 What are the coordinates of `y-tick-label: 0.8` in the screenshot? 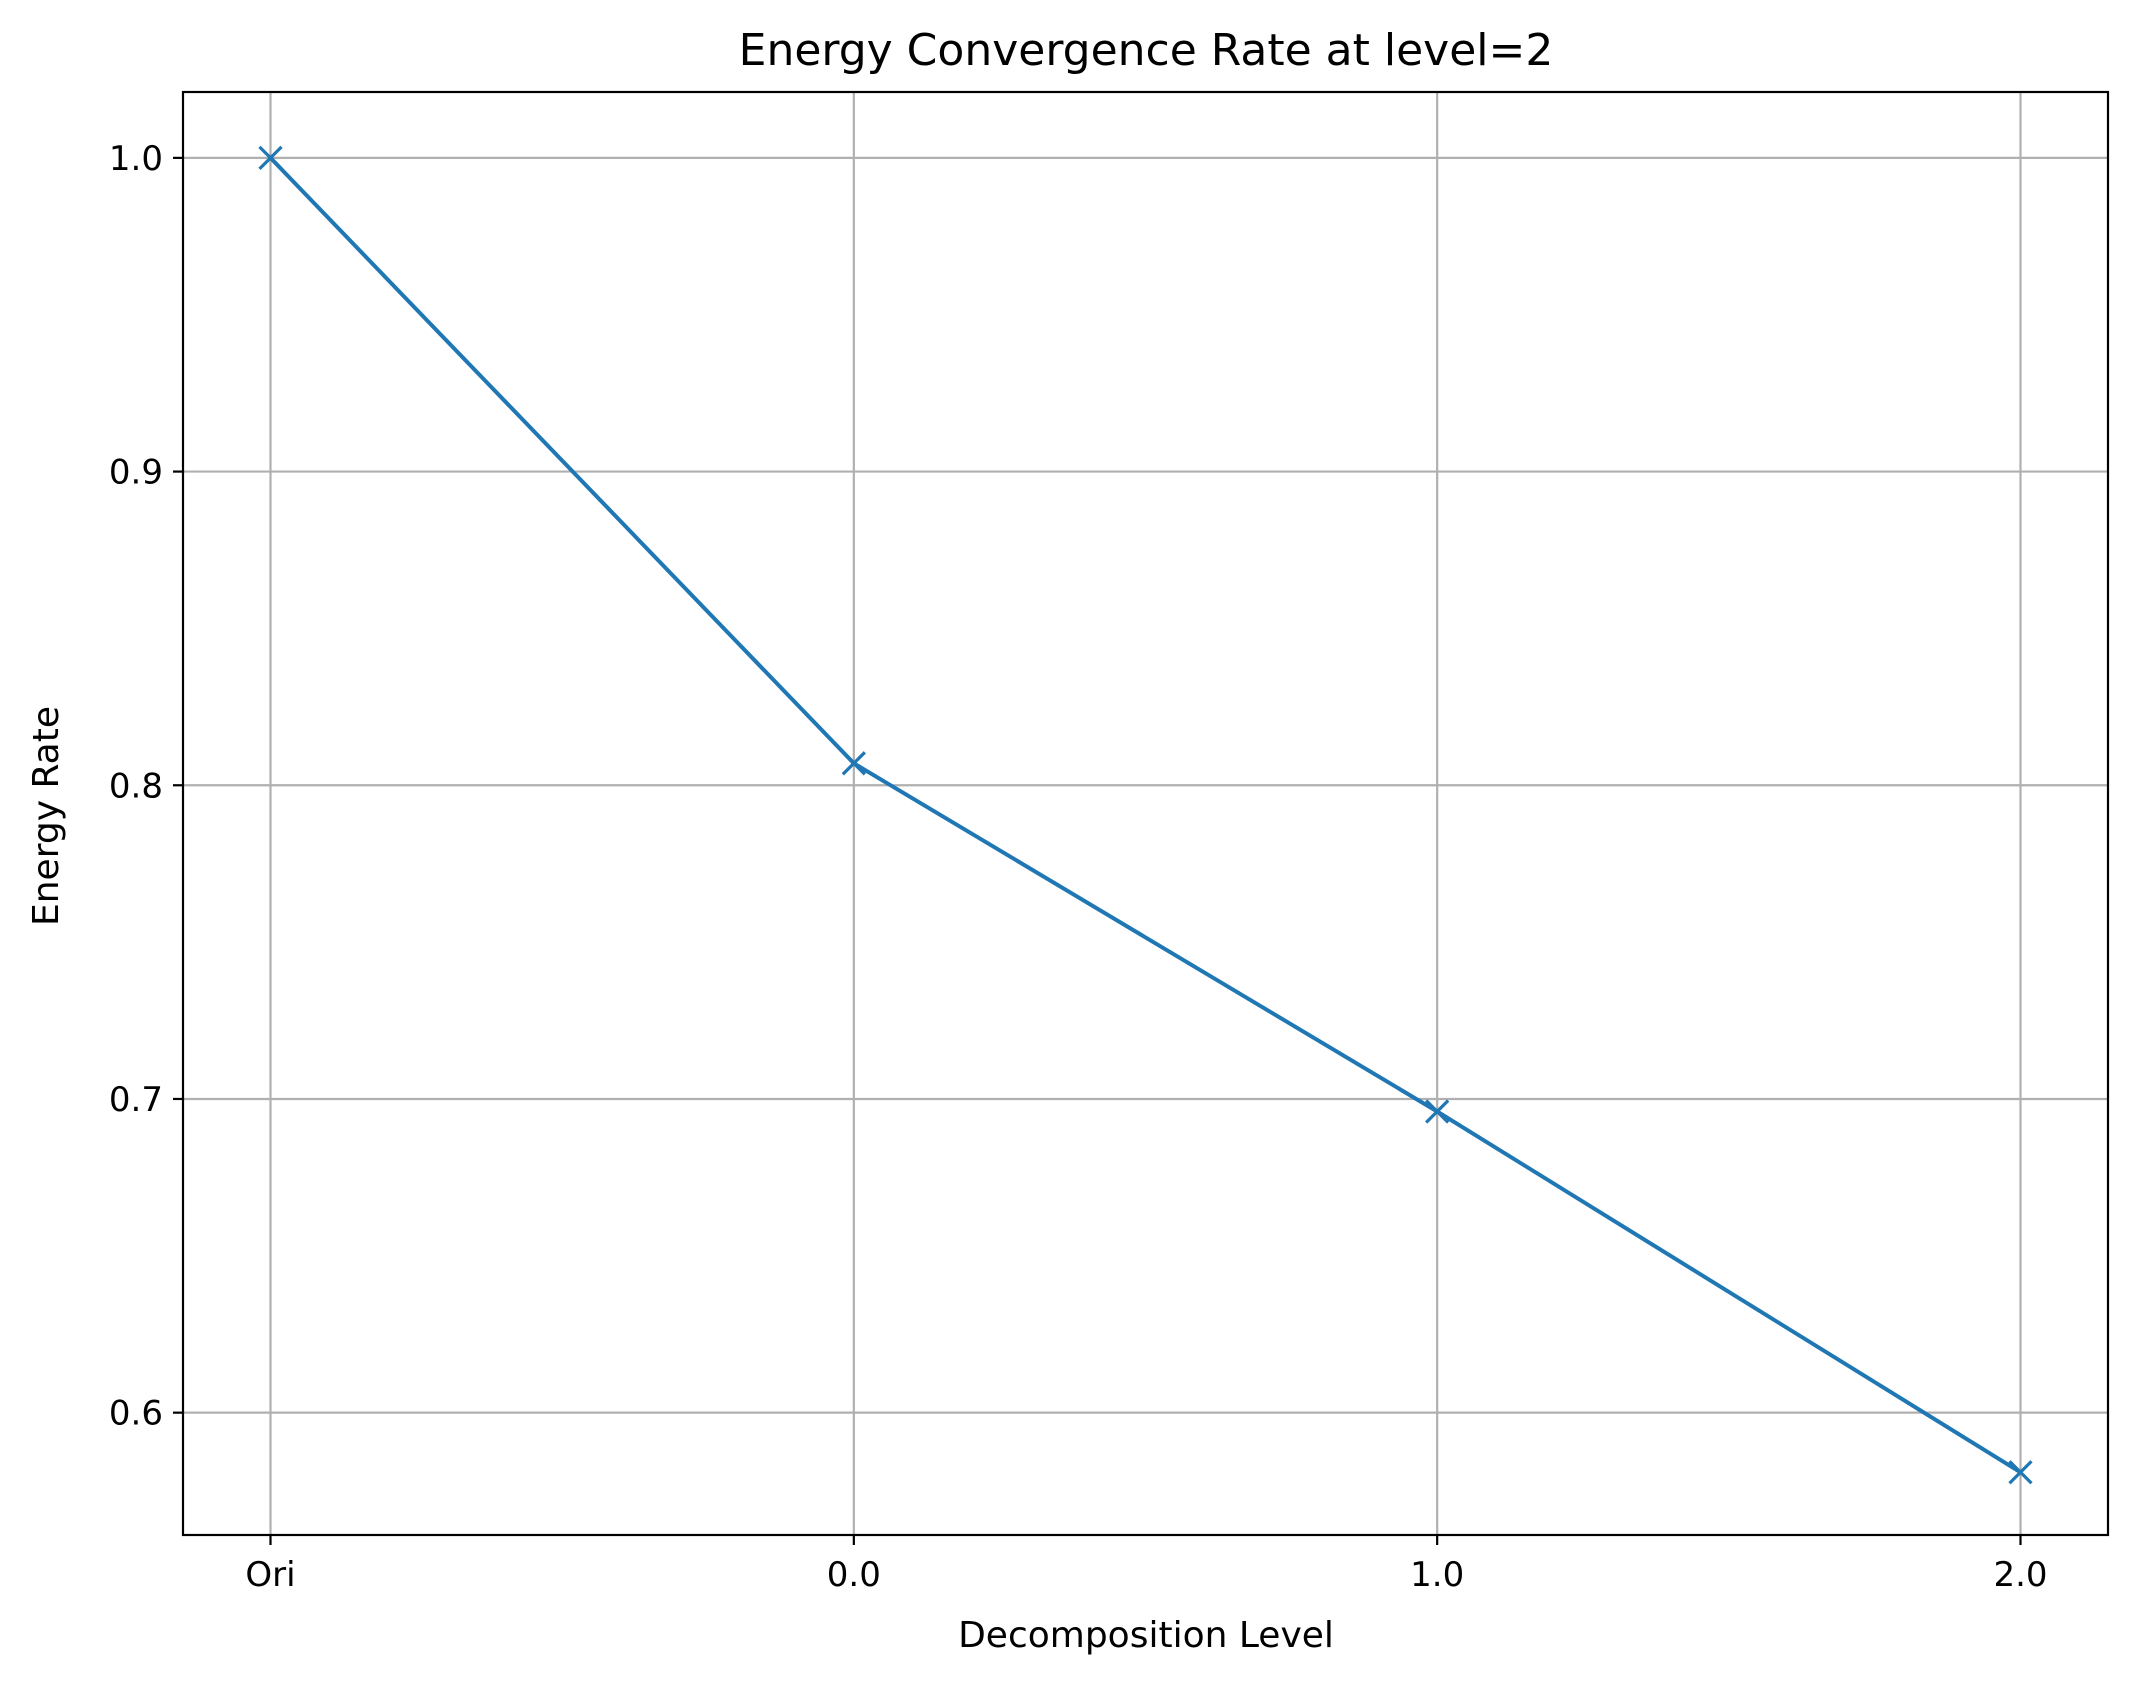 It's located at (136, 786).